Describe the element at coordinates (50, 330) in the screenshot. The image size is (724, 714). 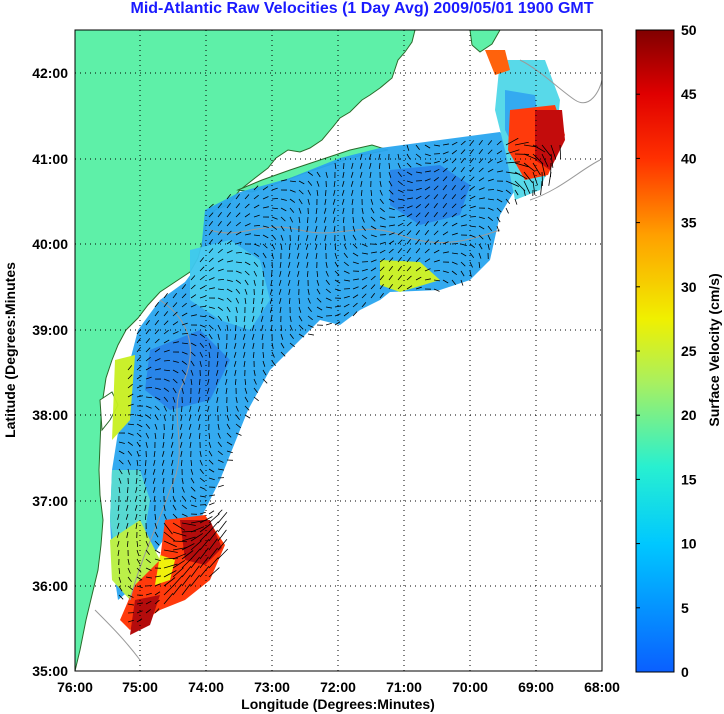
I see `y-tick-label: 39:00` at that location.